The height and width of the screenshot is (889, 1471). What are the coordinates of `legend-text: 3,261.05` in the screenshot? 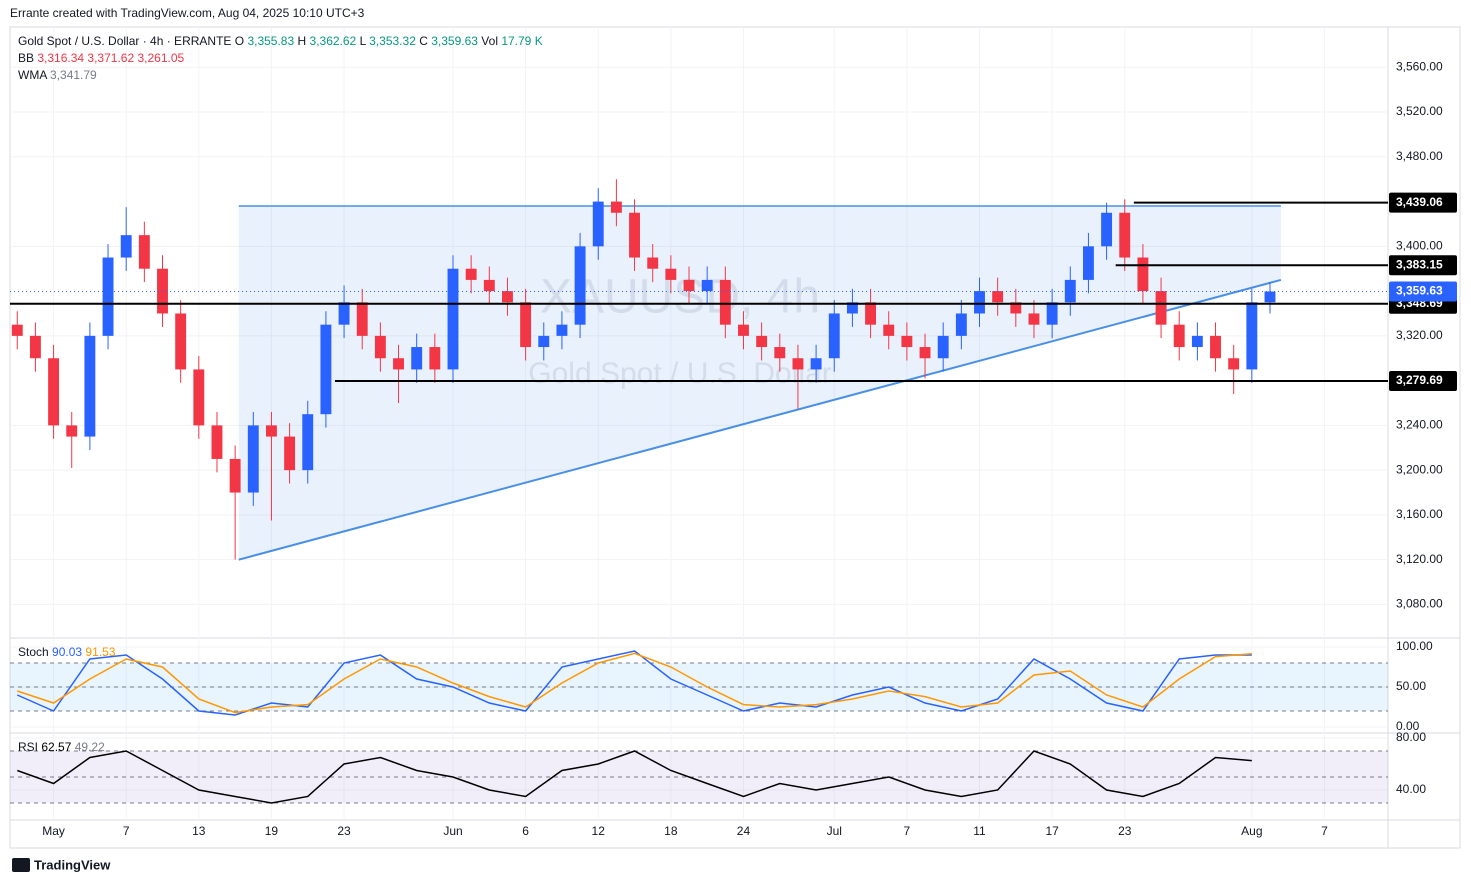 It's located at (160, 58).